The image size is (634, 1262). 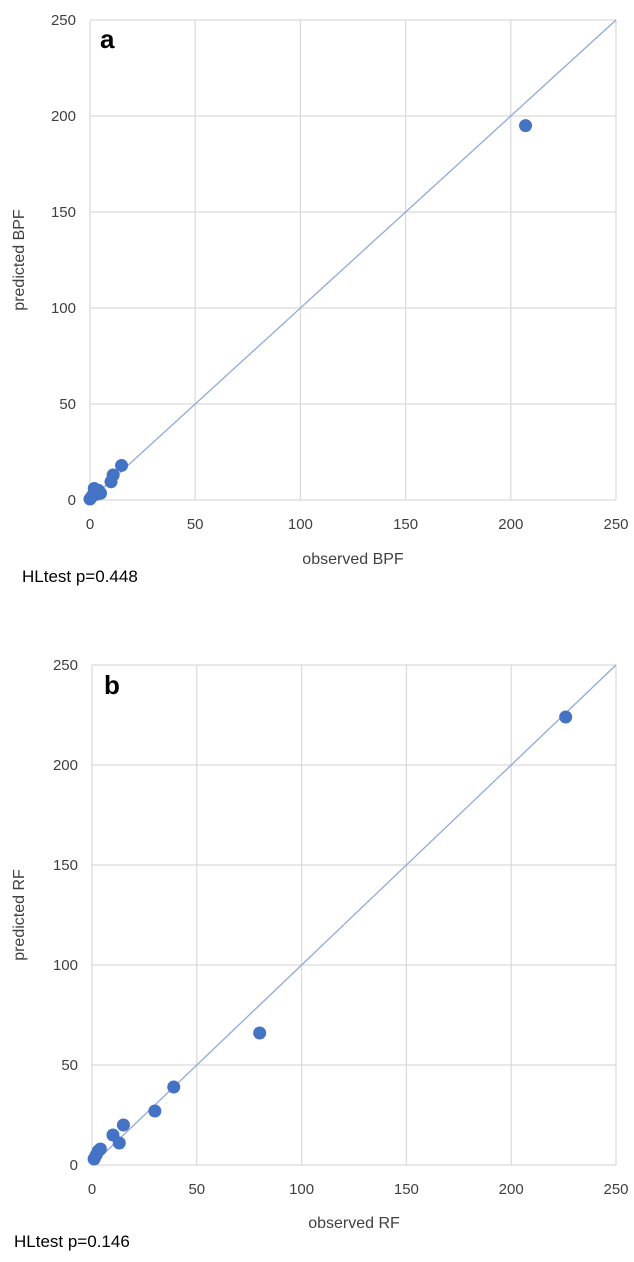 I want to click on y-axis-label: predicted RF, so click(x=19, y=915).